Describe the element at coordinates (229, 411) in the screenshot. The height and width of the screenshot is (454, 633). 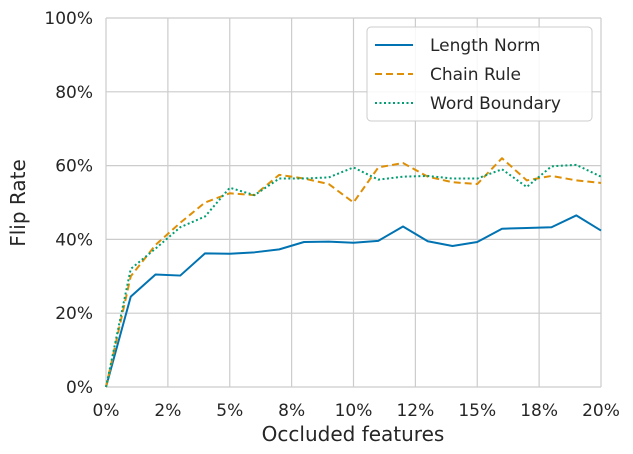
I see `x-tick-label: 5%` at that location.